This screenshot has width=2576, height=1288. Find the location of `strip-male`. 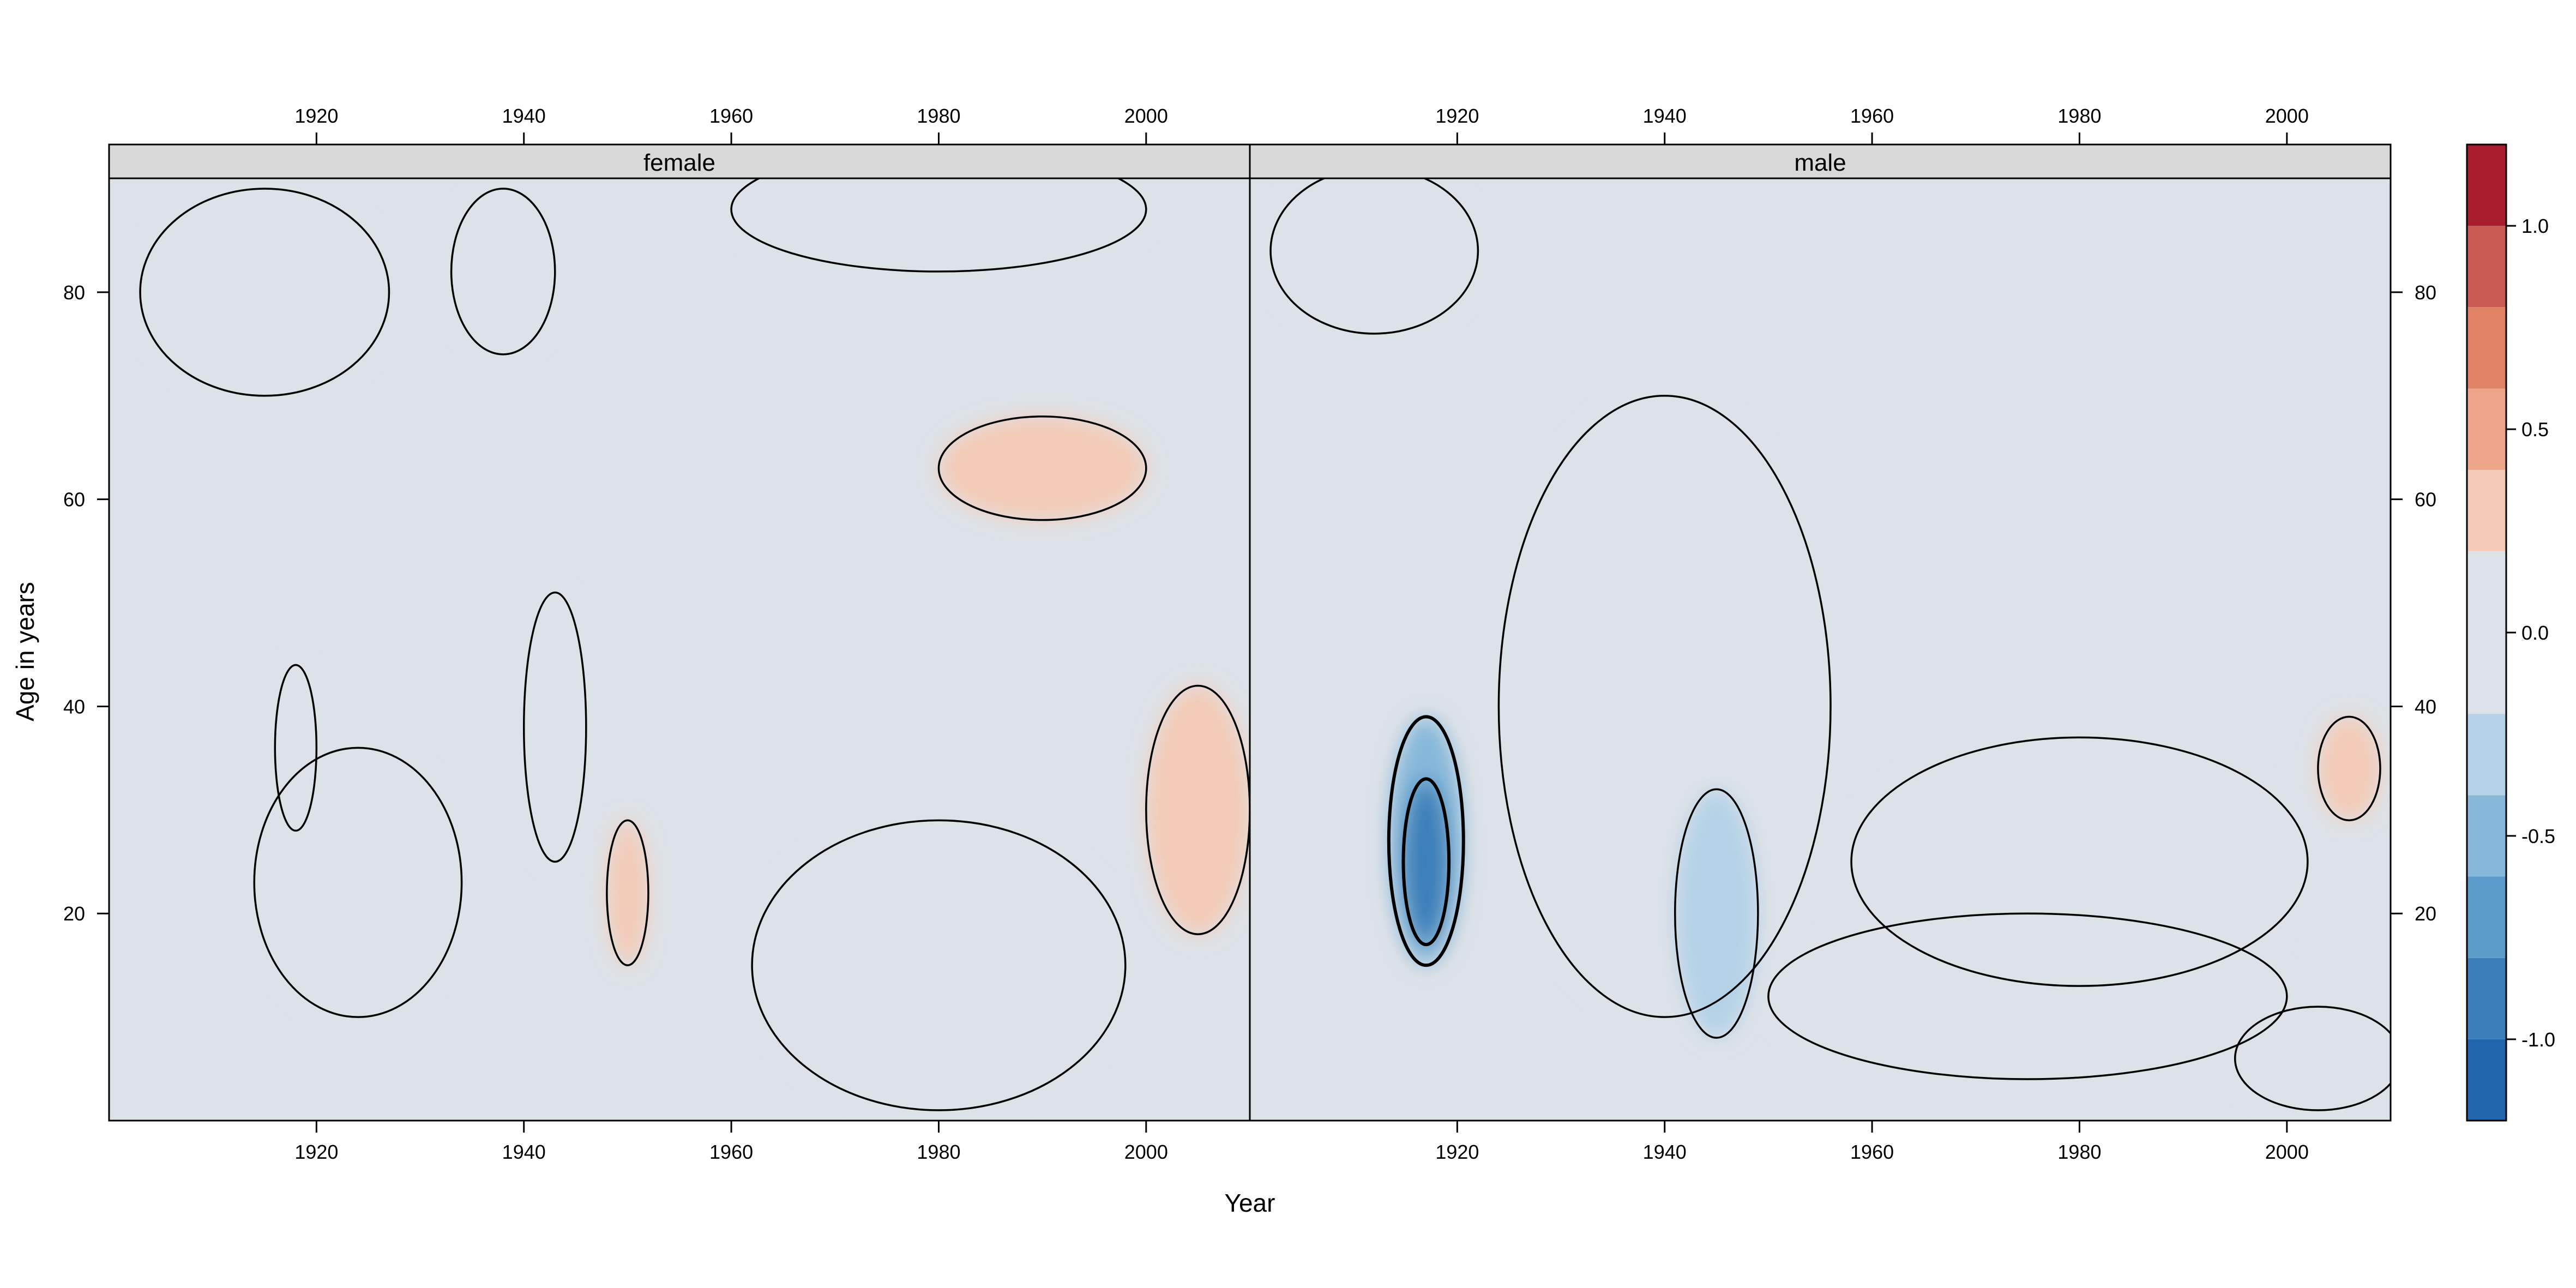

strip-male is located at coordinates (1820, 161).